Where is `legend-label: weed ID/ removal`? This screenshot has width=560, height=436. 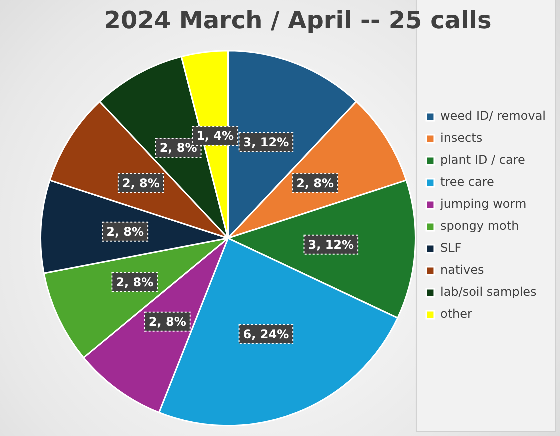 legend-label: weed ID/ removal is located at coordinates (493, 116).